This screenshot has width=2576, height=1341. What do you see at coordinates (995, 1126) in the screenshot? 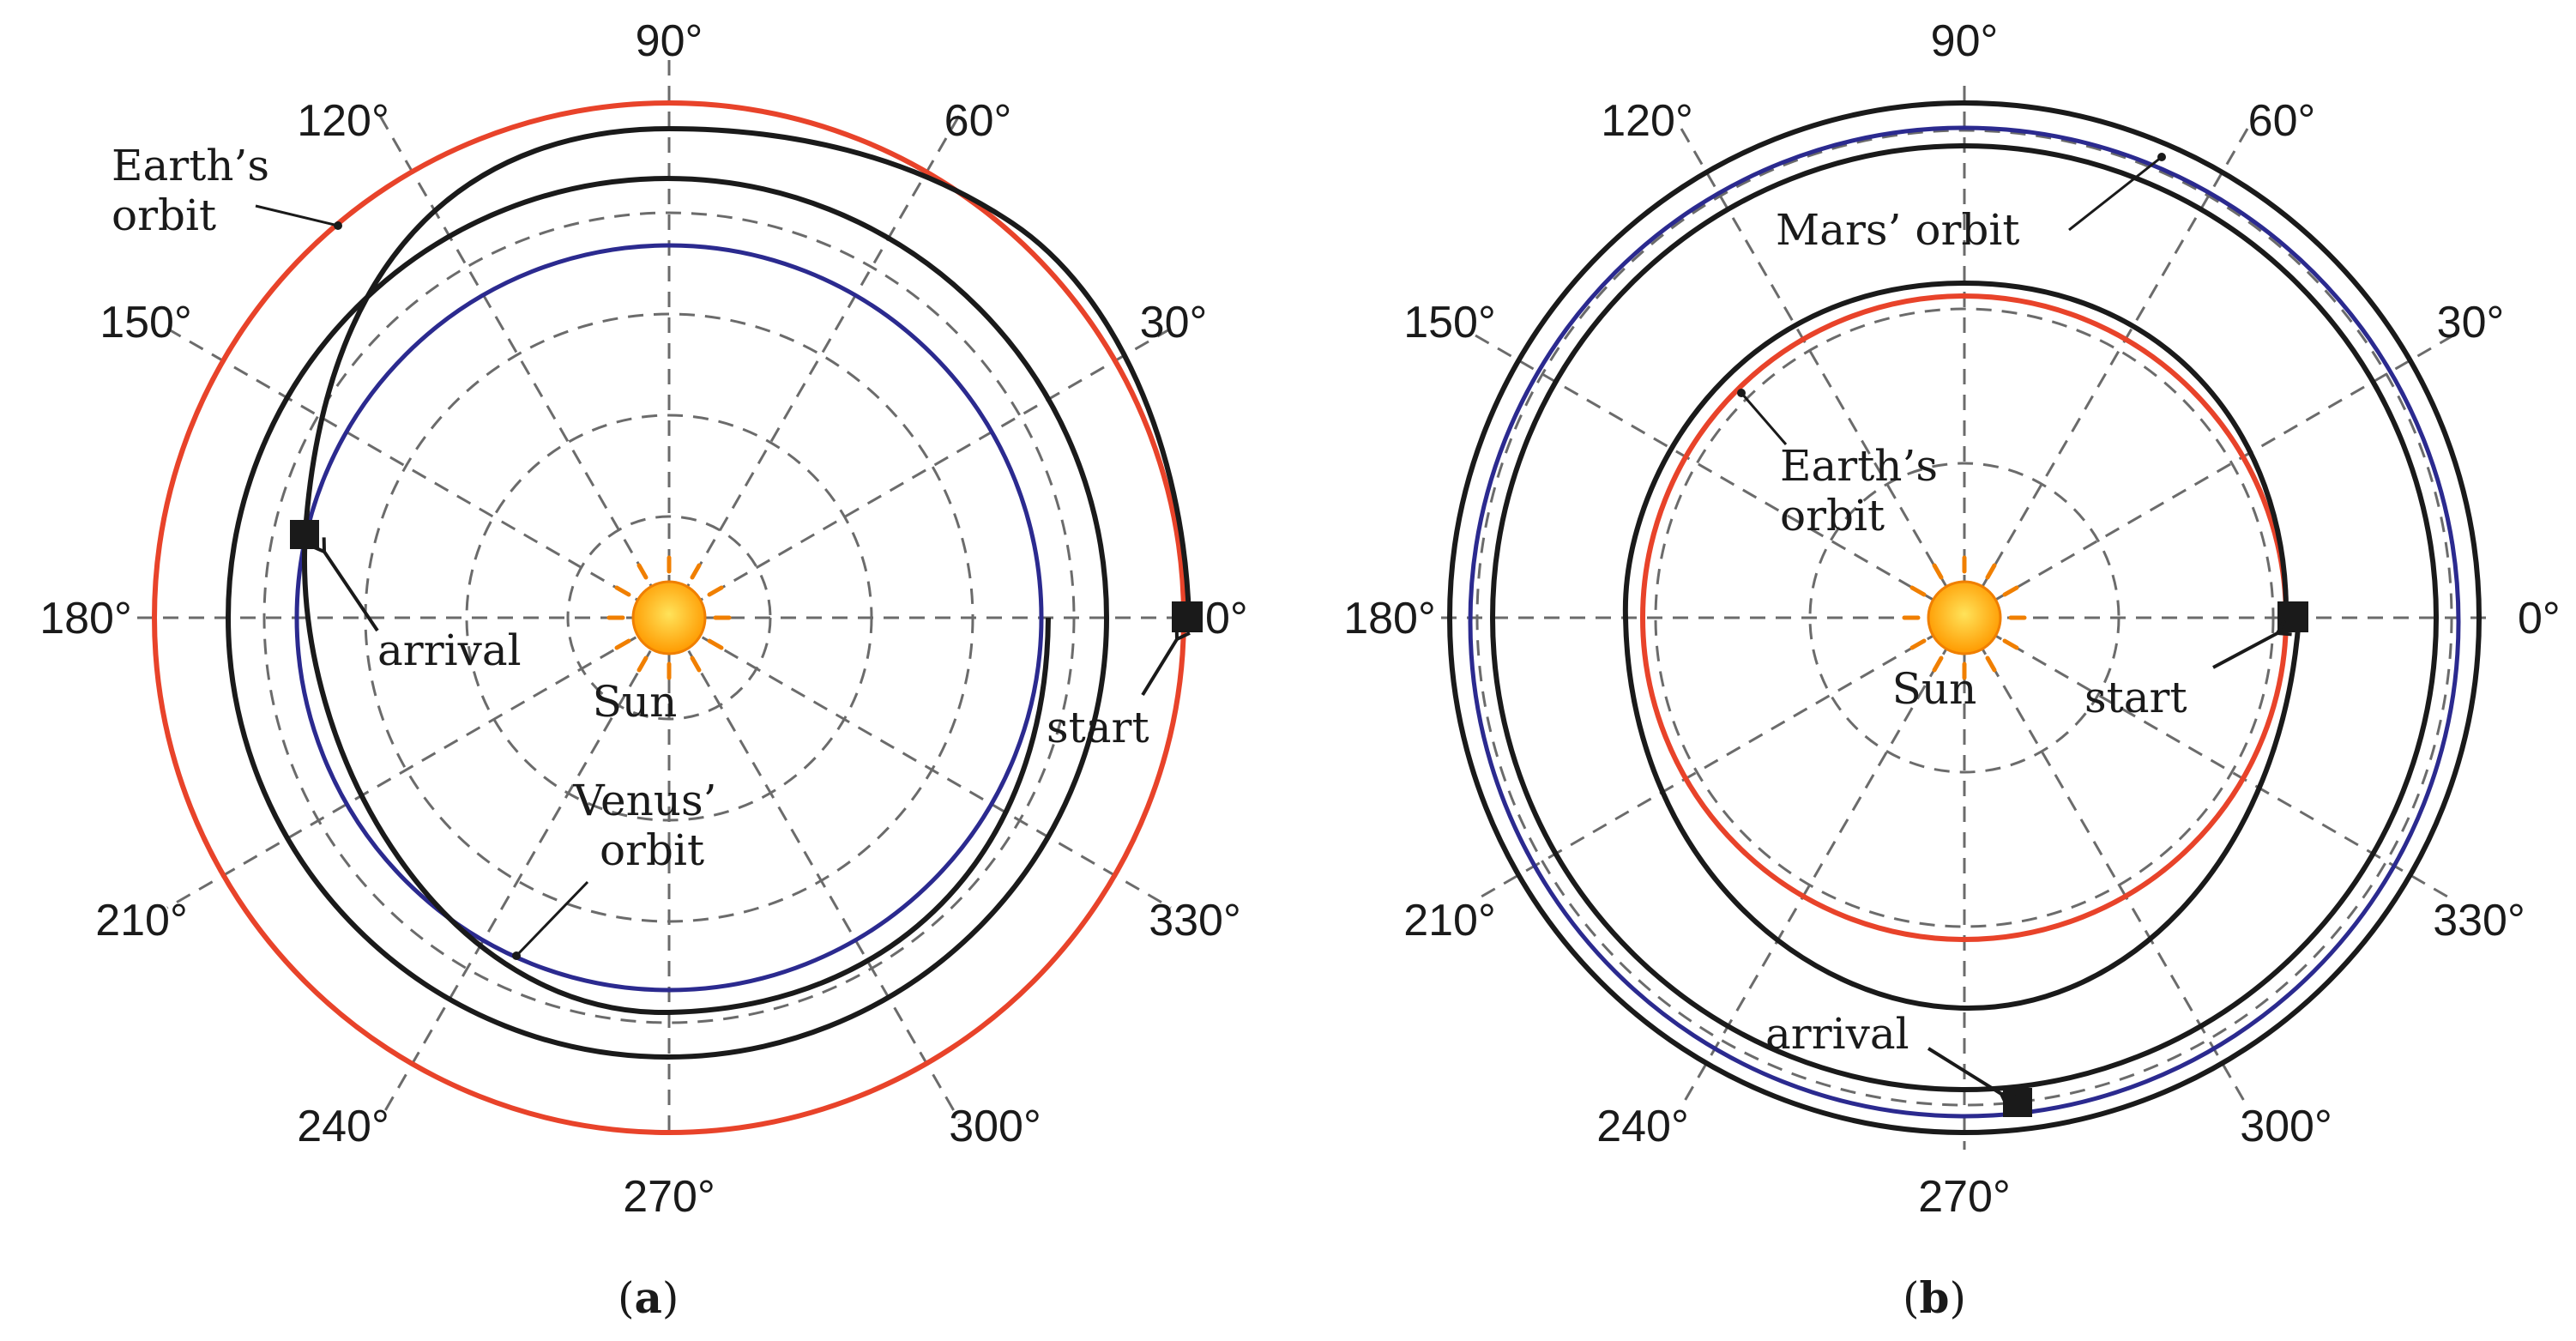
I see `angle-label-a-300: 300°` at bounding box center [995, 1126].